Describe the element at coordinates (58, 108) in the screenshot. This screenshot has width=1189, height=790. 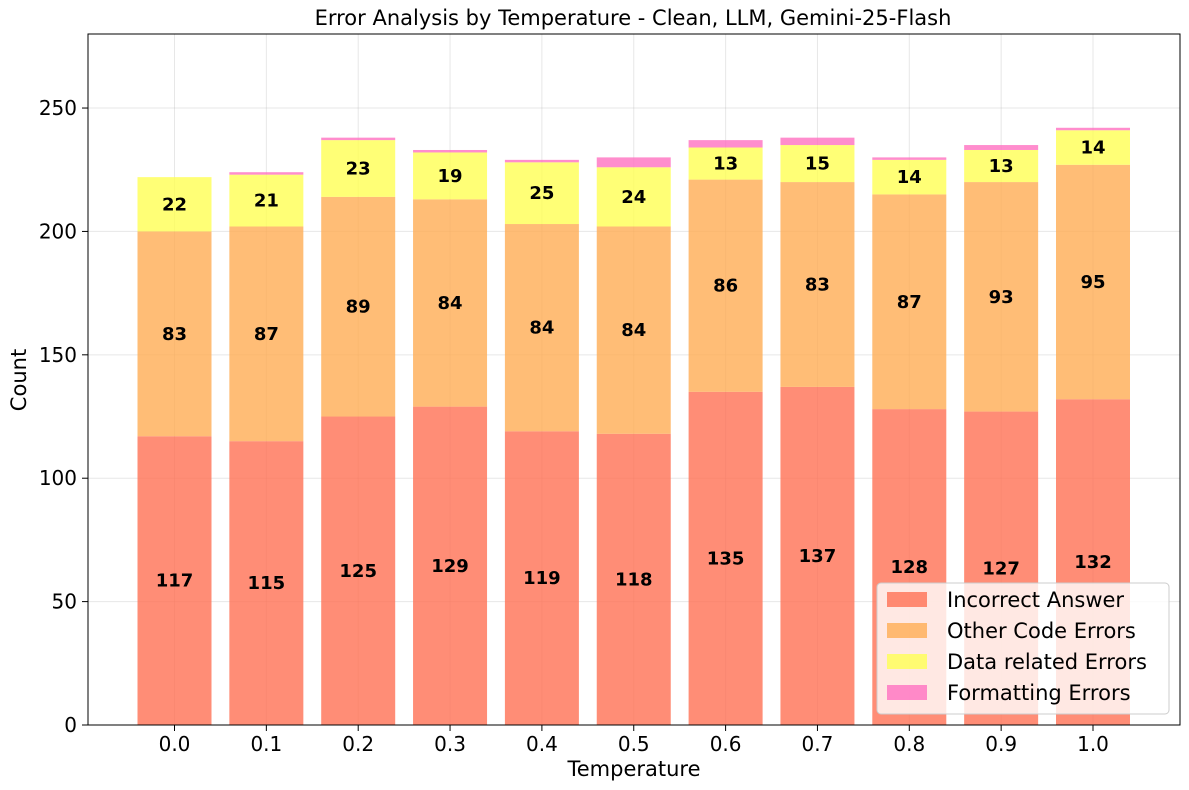
I see `y-tick-label: 250` at that location.